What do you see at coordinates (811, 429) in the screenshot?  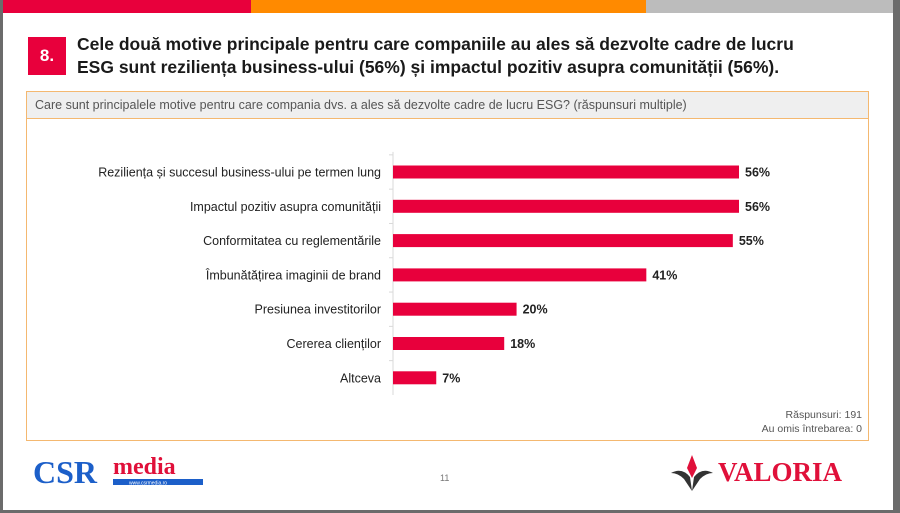 I see `skipped-count: Au omis întrebarea: 0` at bounding box center [811, 429].